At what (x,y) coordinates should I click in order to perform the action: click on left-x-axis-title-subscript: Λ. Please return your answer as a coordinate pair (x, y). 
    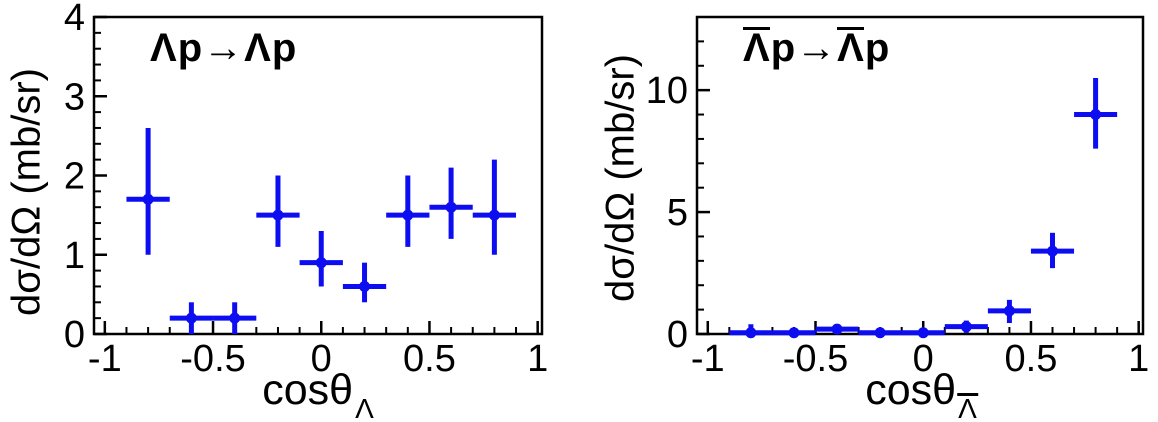
    Looking at the image, I should click on (364, 407).